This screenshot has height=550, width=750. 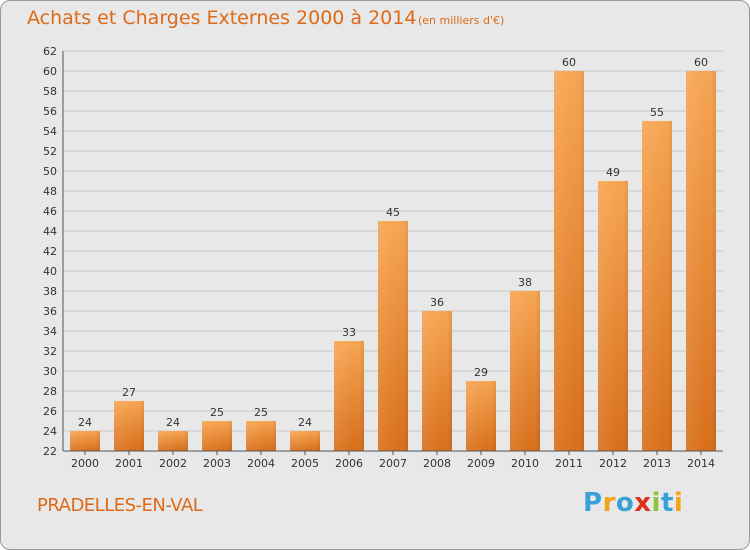 I want to click on logo-letter: x, so click(x=643, y=503).